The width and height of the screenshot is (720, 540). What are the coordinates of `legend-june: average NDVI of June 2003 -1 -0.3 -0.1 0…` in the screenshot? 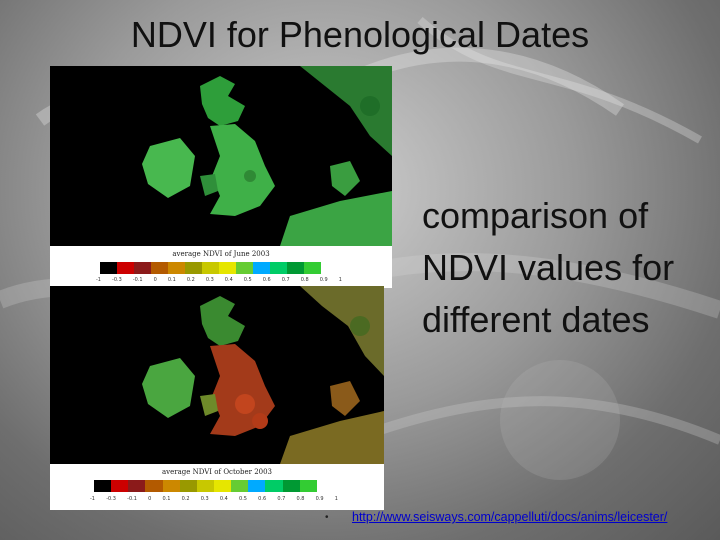 It's located at (221, 267).